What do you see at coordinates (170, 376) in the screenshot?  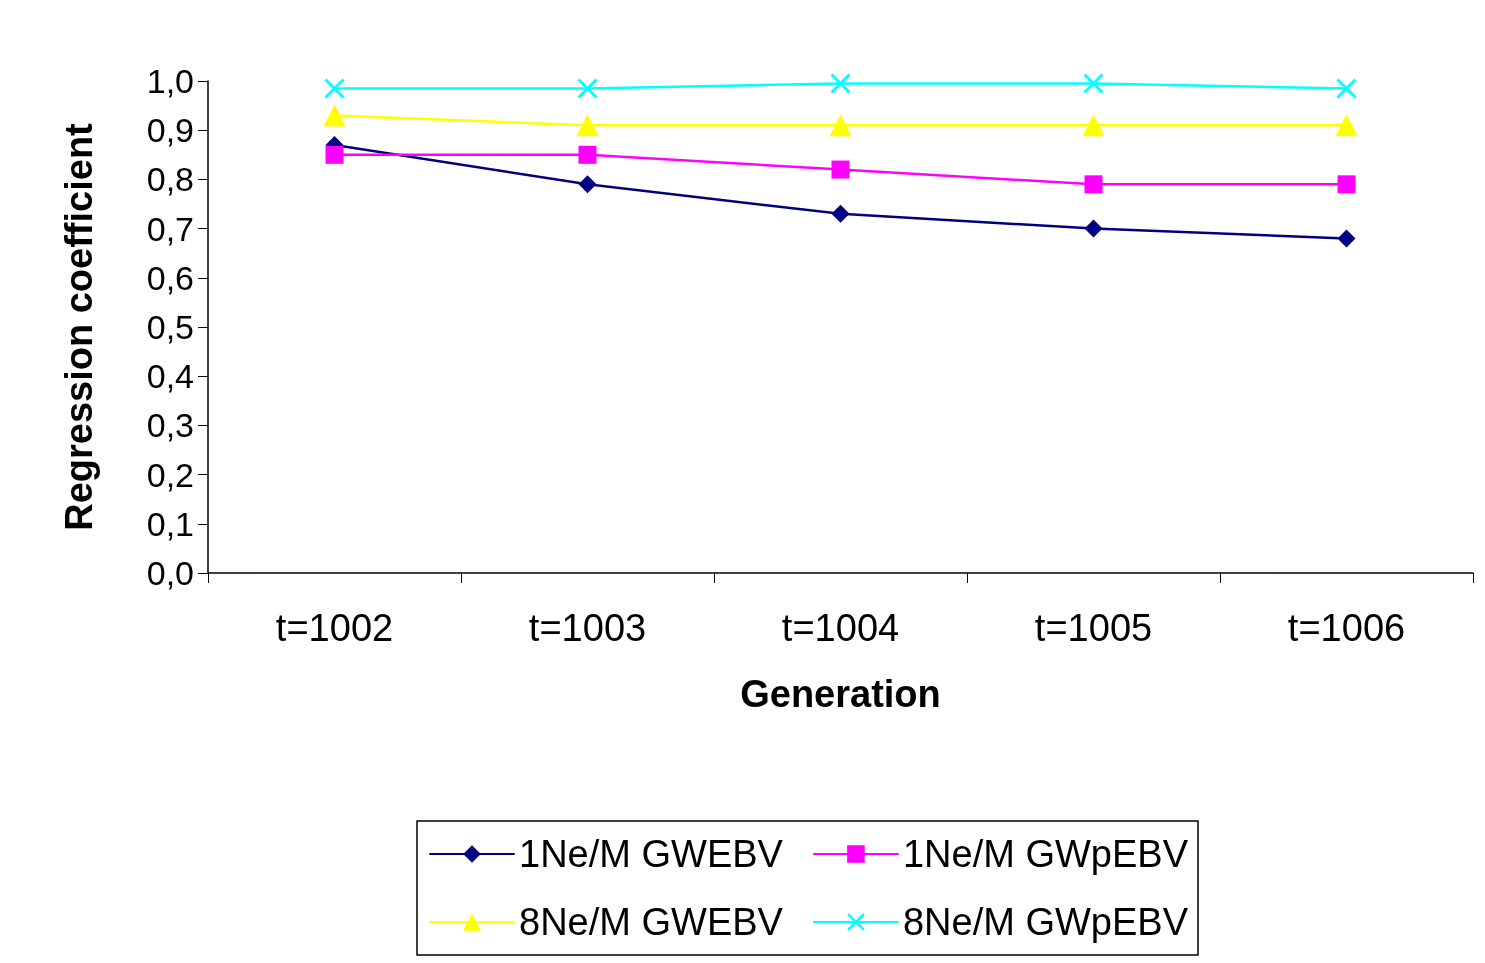 I see `y-tick-label: 0,4` at bounding box center [170, 376].